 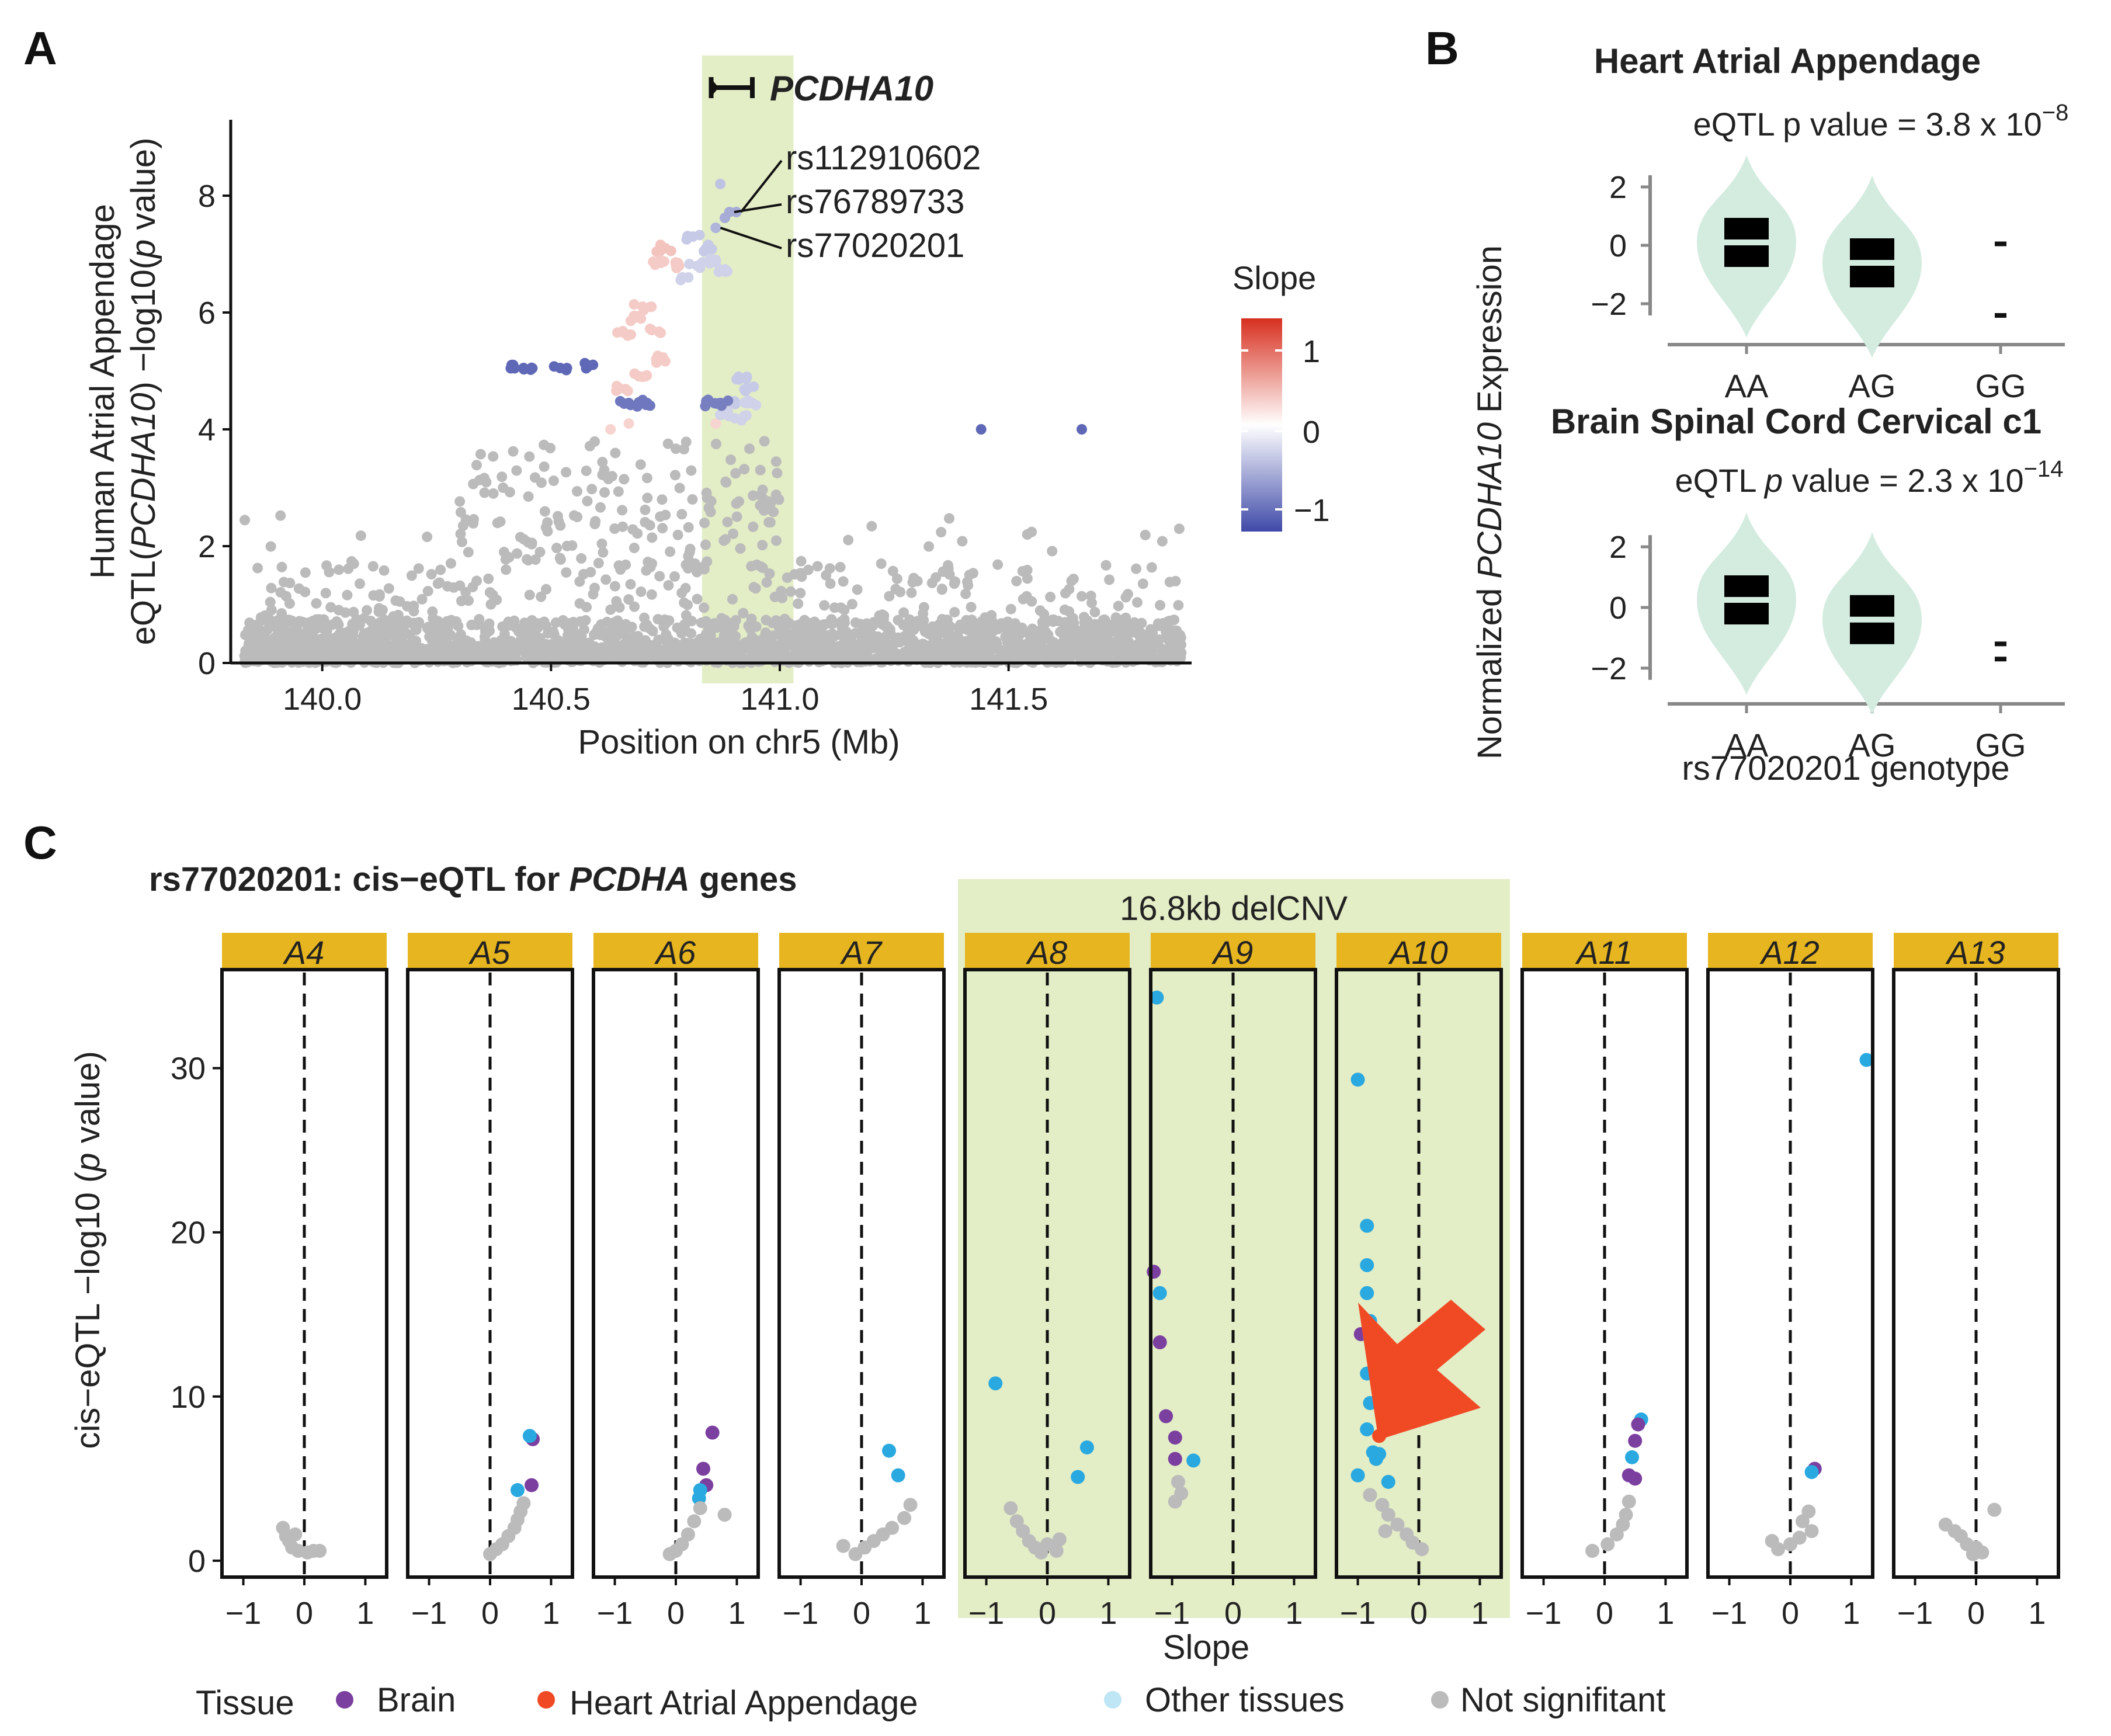 I want to click on snp-label-rs76789733: rs76789733, so click(x=875, y=202).